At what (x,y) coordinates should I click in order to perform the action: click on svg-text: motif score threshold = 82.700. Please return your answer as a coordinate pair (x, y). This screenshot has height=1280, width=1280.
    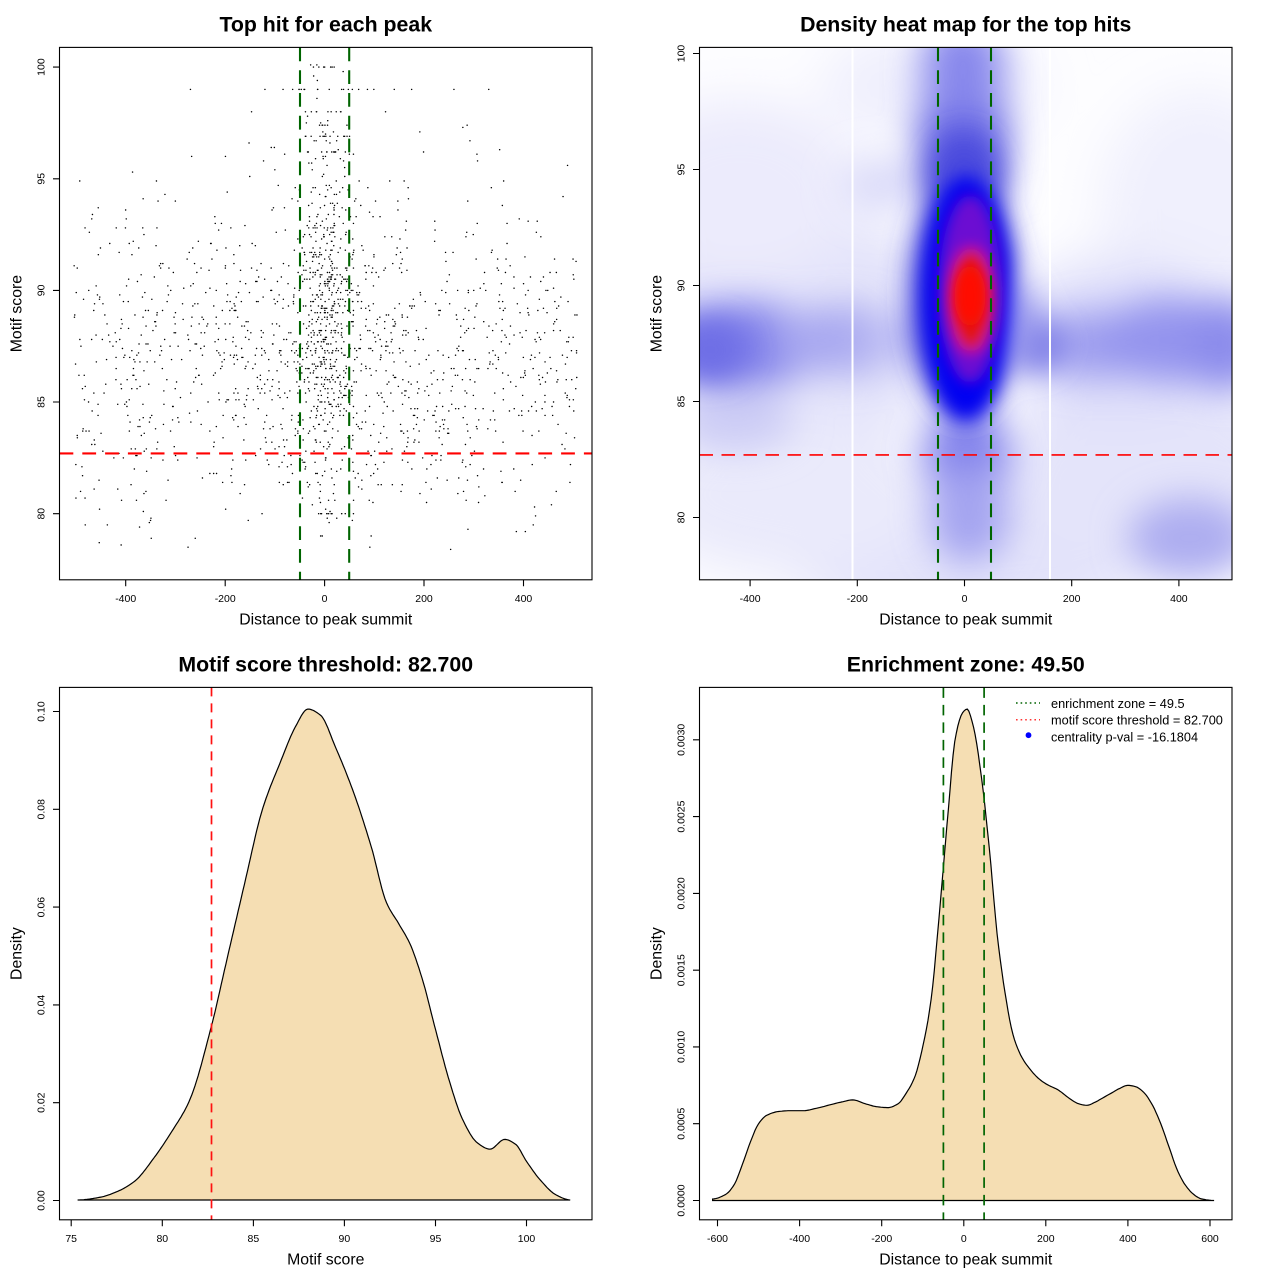
    Looking at the image, I should click on (1137, 720).